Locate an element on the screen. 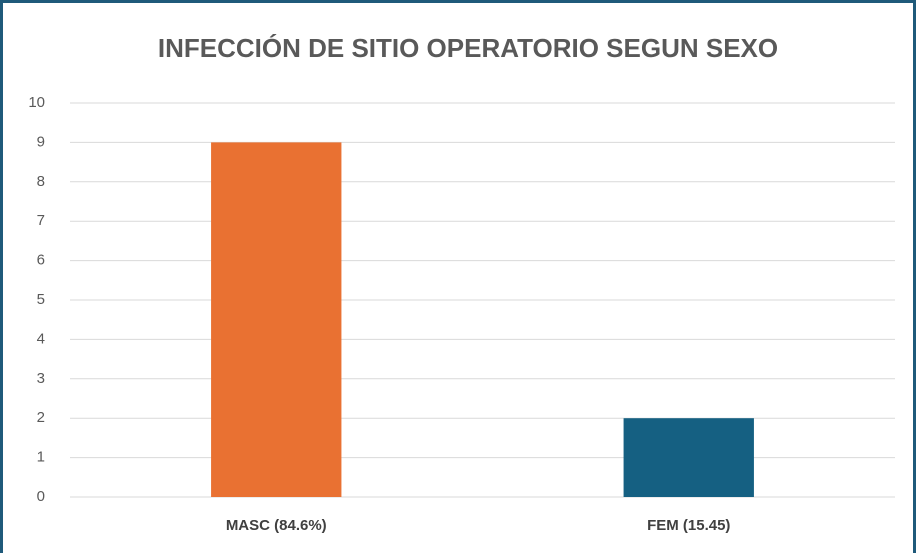 This screenshot has width=916, height=553. y-tick-label: 8 is located at coordinates (41, 181).